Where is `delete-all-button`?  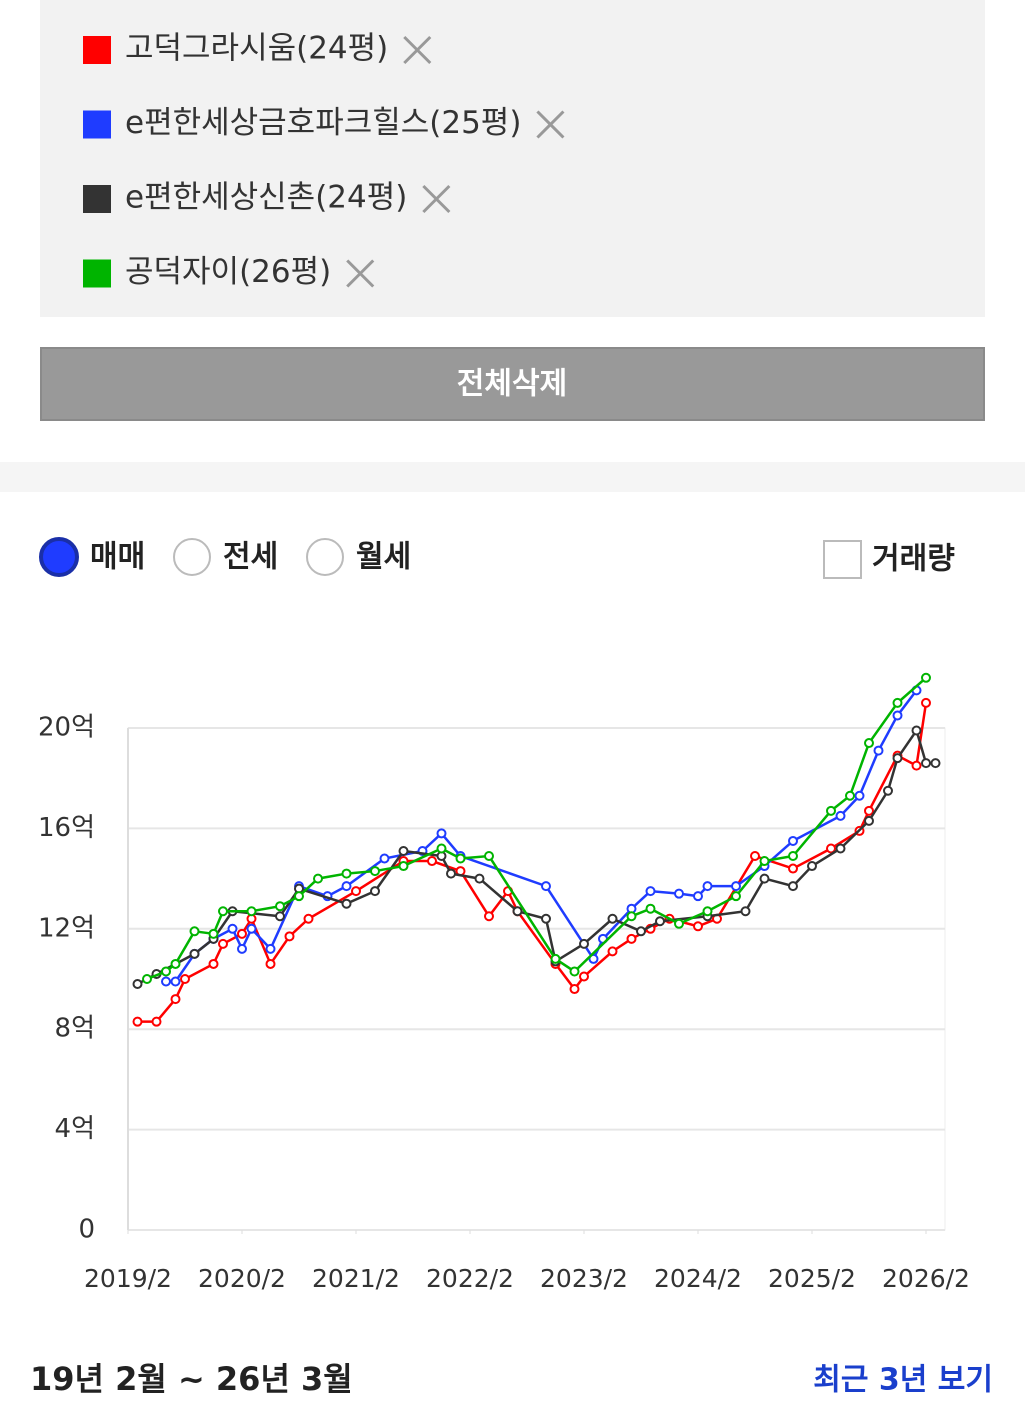 delete-all-button is located at coordinates (512, 384).